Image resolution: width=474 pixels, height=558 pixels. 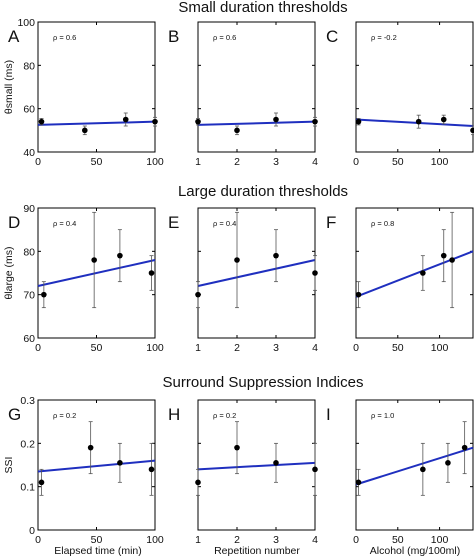 What do you see at coordinates (29, 209) in the screenshot?
I see `y-tick-label: 90` at bounding box center [29, 209].